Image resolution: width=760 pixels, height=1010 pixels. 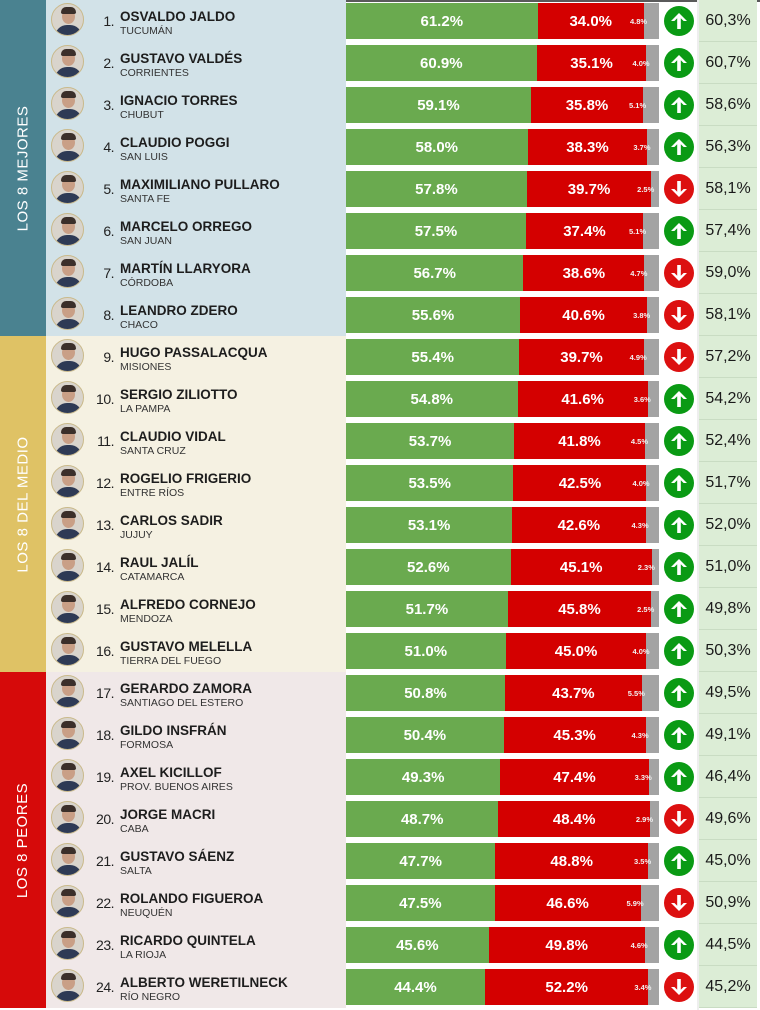 I want to click on nsnc-value: 2.5%, so click(x=646, y=609).